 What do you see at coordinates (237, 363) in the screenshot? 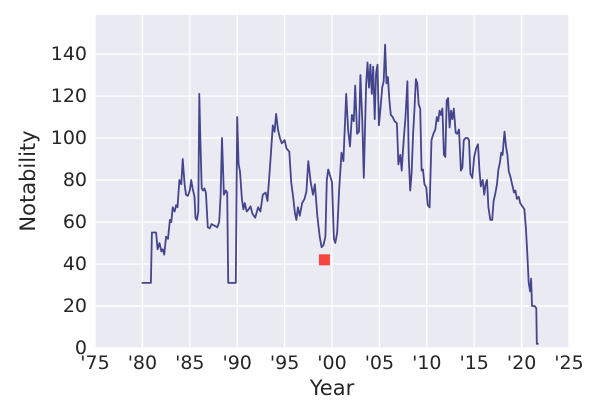
I see `x-tick-label: '90` at bounding box center [237, 363].